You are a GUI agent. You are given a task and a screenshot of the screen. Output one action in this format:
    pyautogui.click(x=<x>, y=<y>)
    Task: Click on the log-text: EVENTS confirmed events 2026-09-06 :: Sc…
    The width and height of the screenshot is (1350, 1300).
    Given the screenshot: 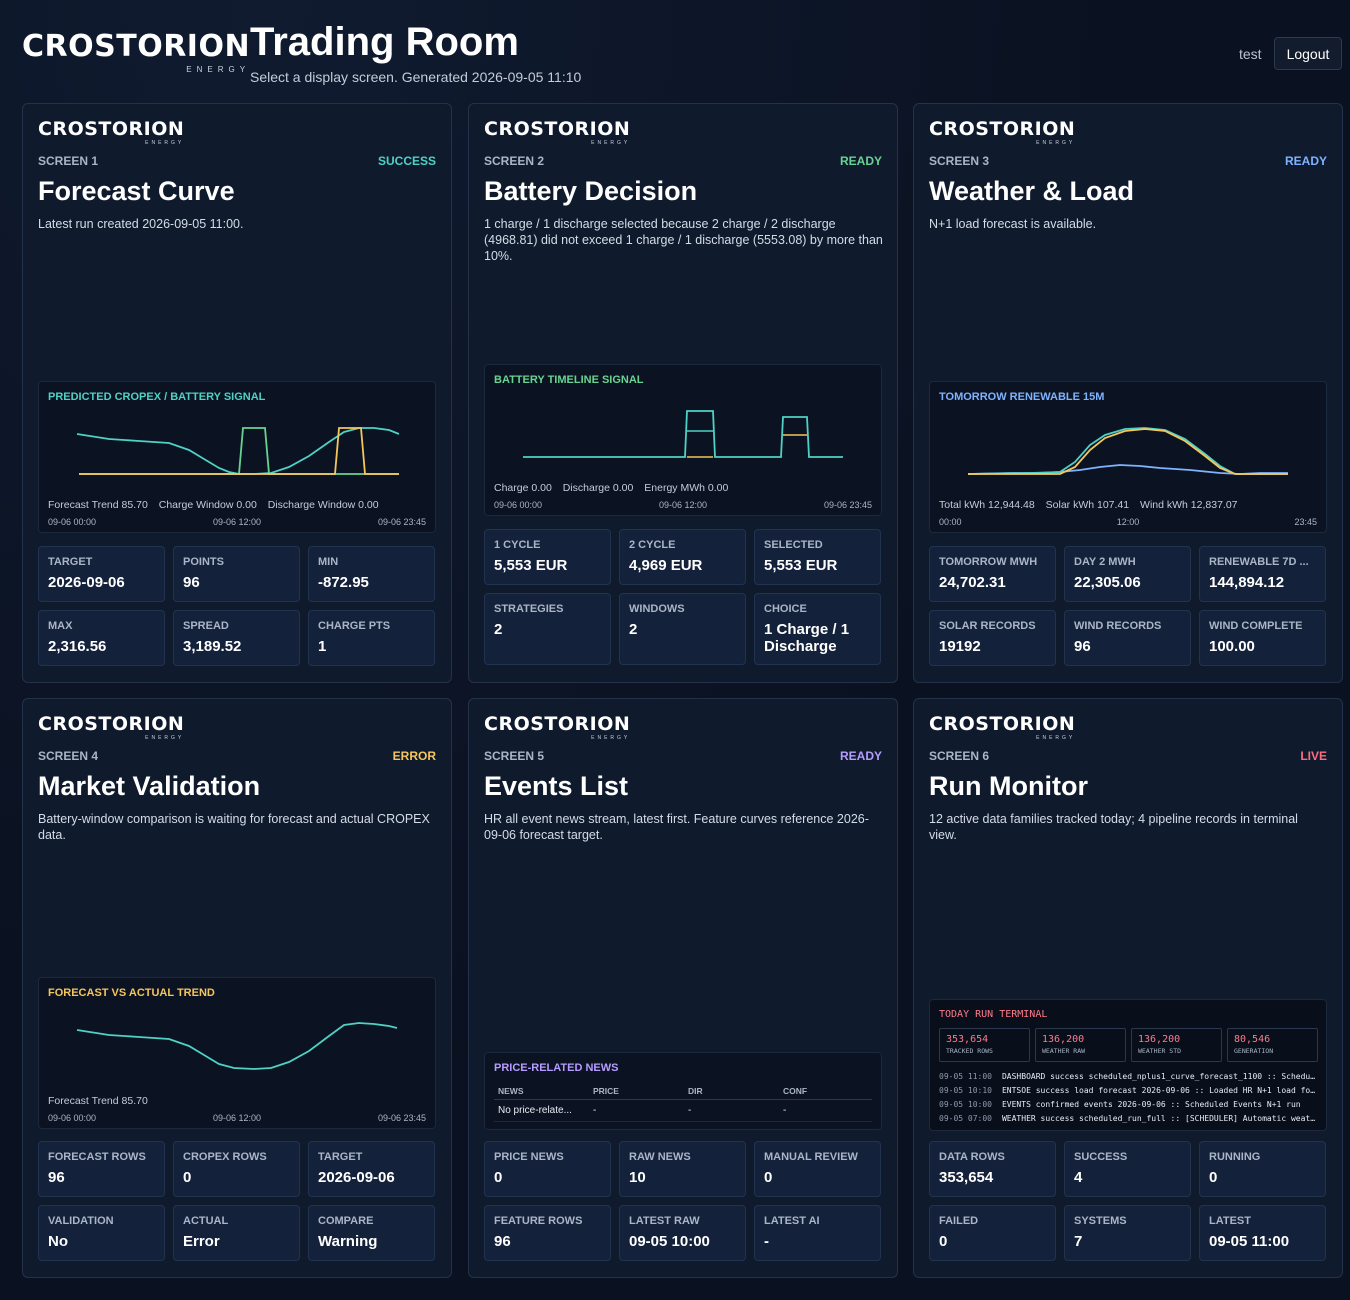 What is the action you would take?
    pyautogui.click(x=1151, y=1104)
    